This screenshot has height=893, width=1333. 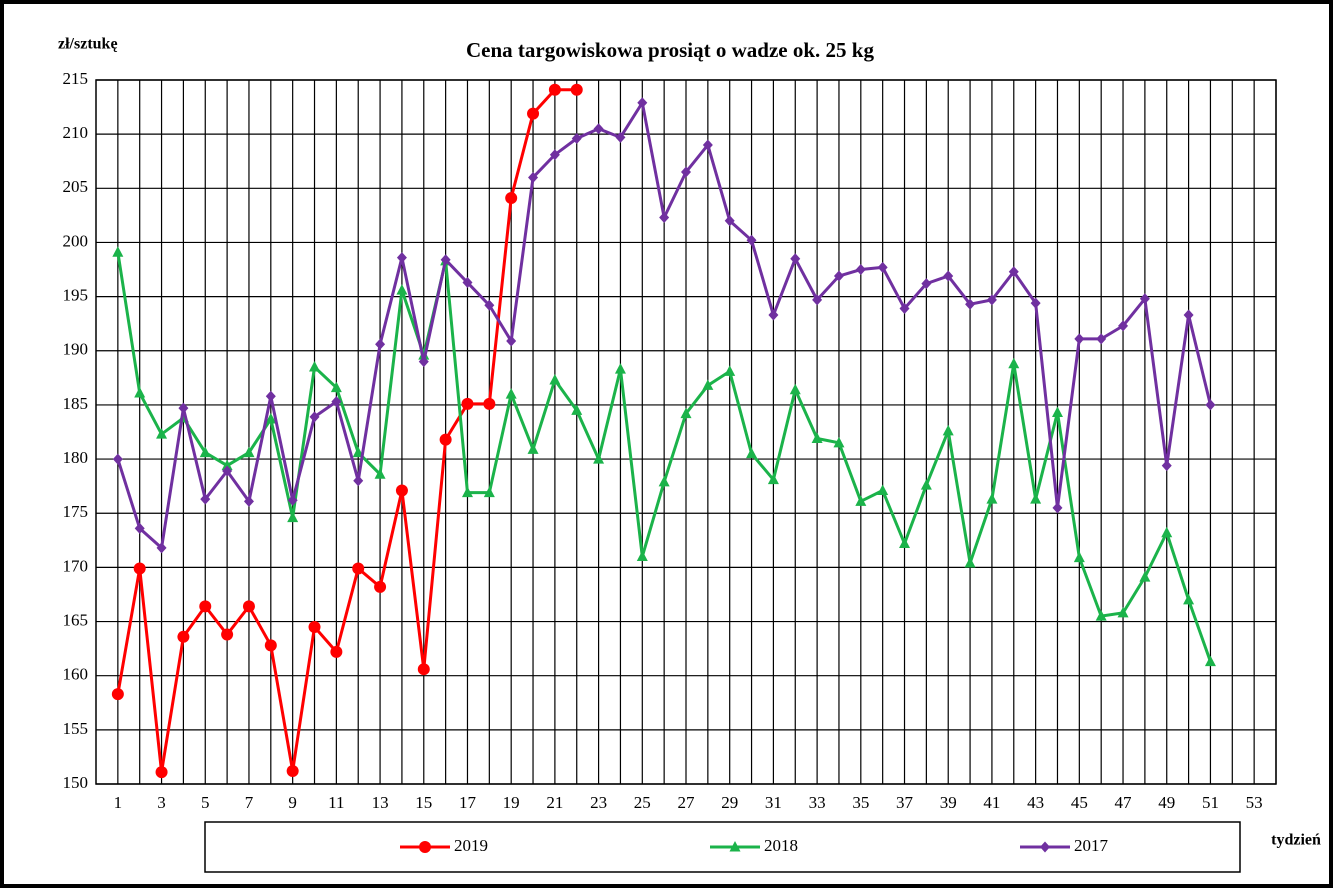 I want to click on x-tick-label: 21, so click(x=554, y=802).